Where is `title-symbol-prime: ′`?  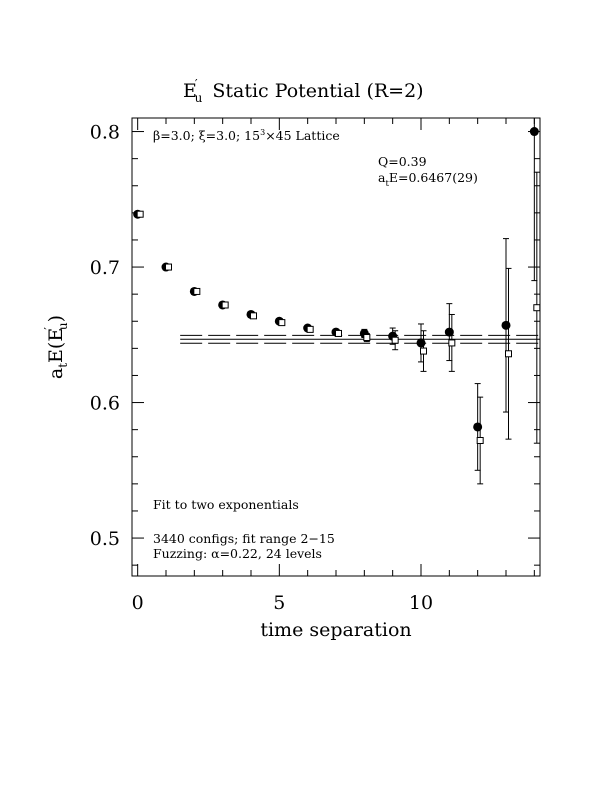 title-symbol-prime: ′ is located at coordinates (196, 84).